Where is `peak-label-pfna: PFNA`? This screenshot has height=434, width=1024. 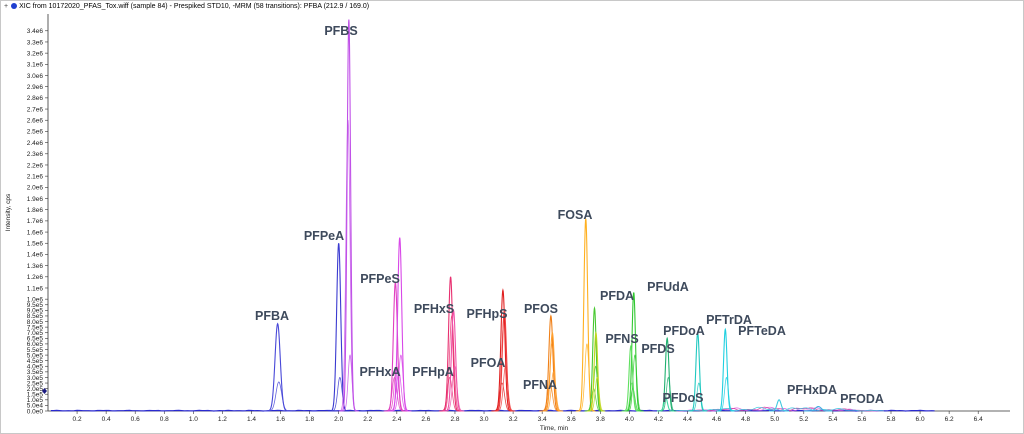
peak-label-pfna: PFNA is located at coordinates (540, 385).